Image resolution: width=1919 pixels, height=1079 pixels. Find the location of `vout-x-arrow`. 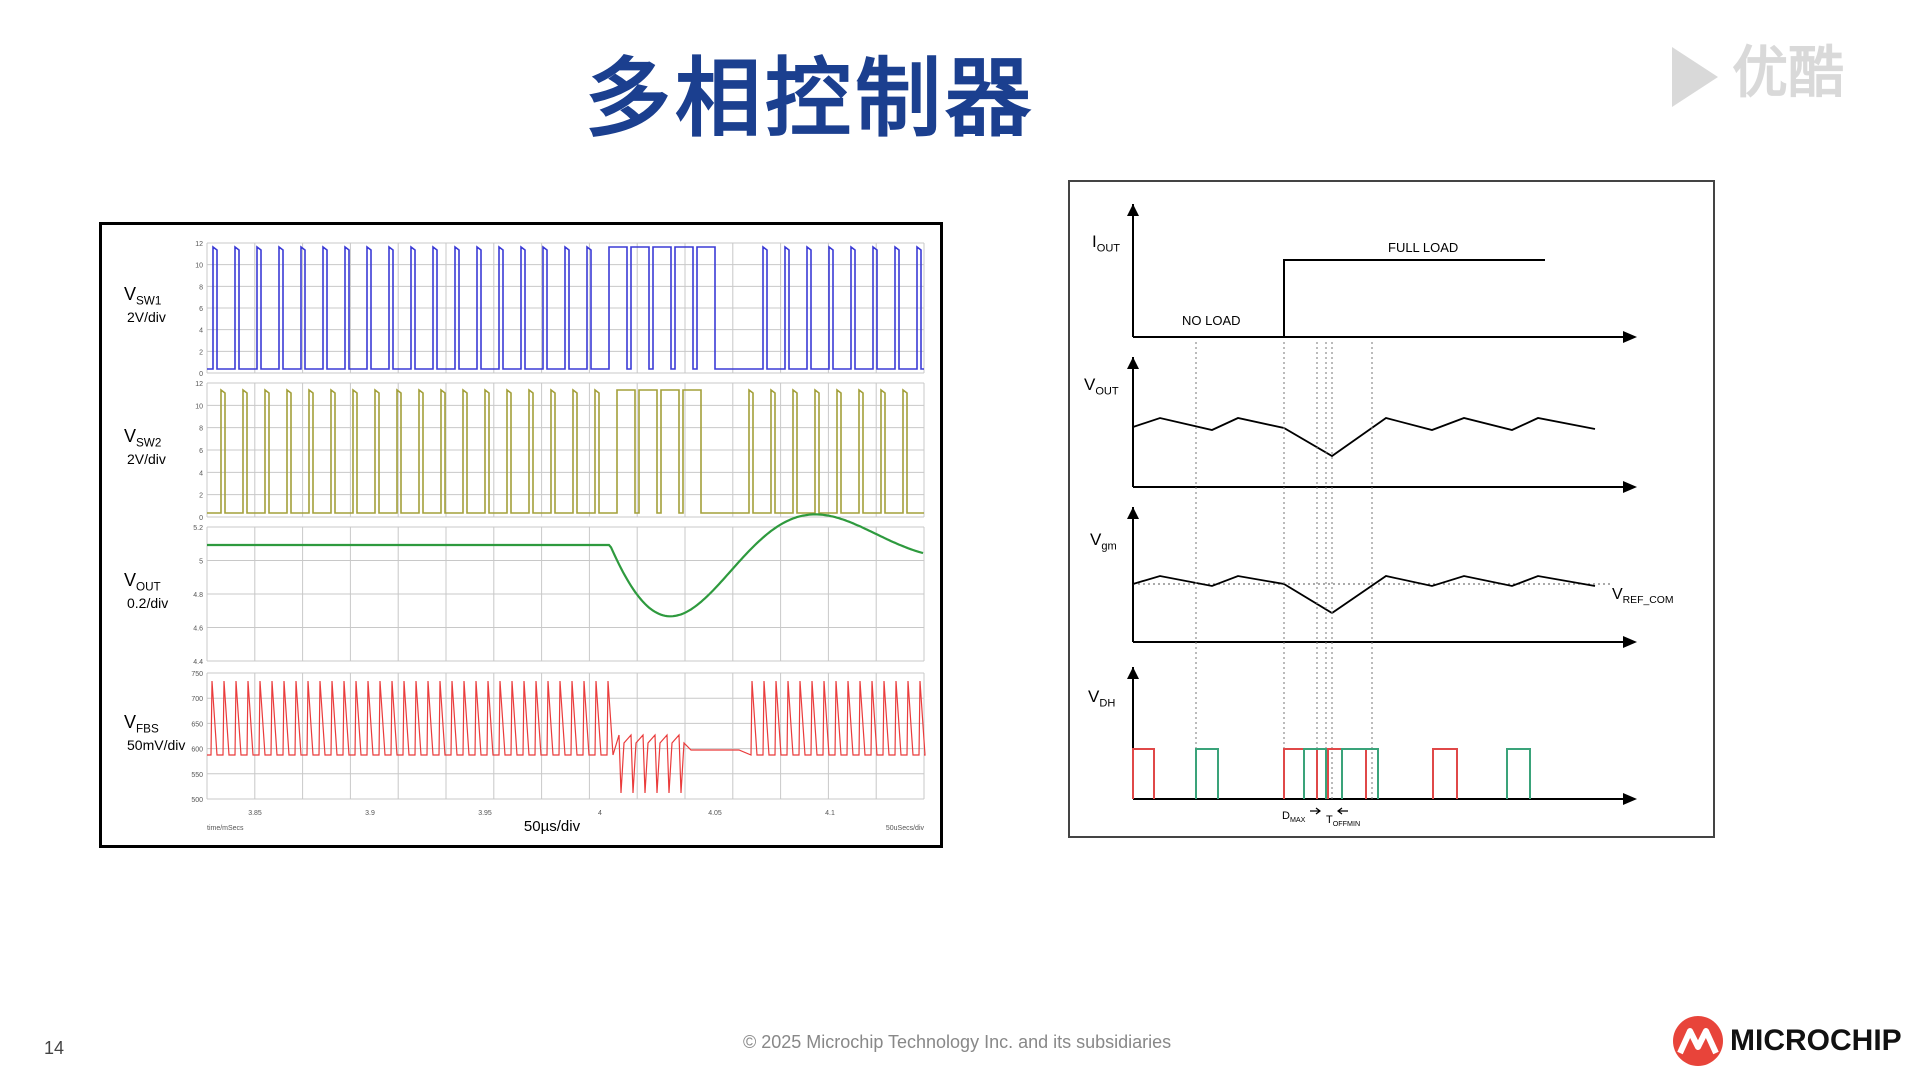

vout-x-arrow is located at coordinates (1630, 487).